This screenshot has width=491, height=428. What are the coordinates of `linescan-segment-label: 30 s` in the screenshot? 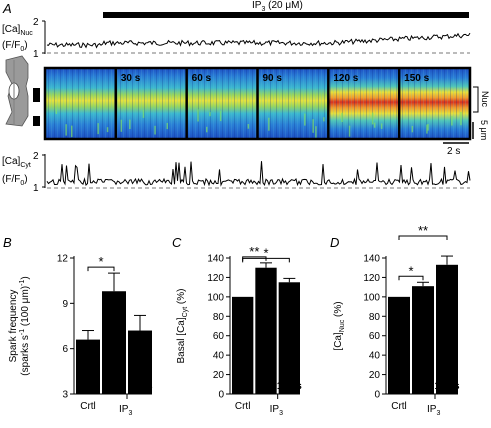 It's located at (131, 78).